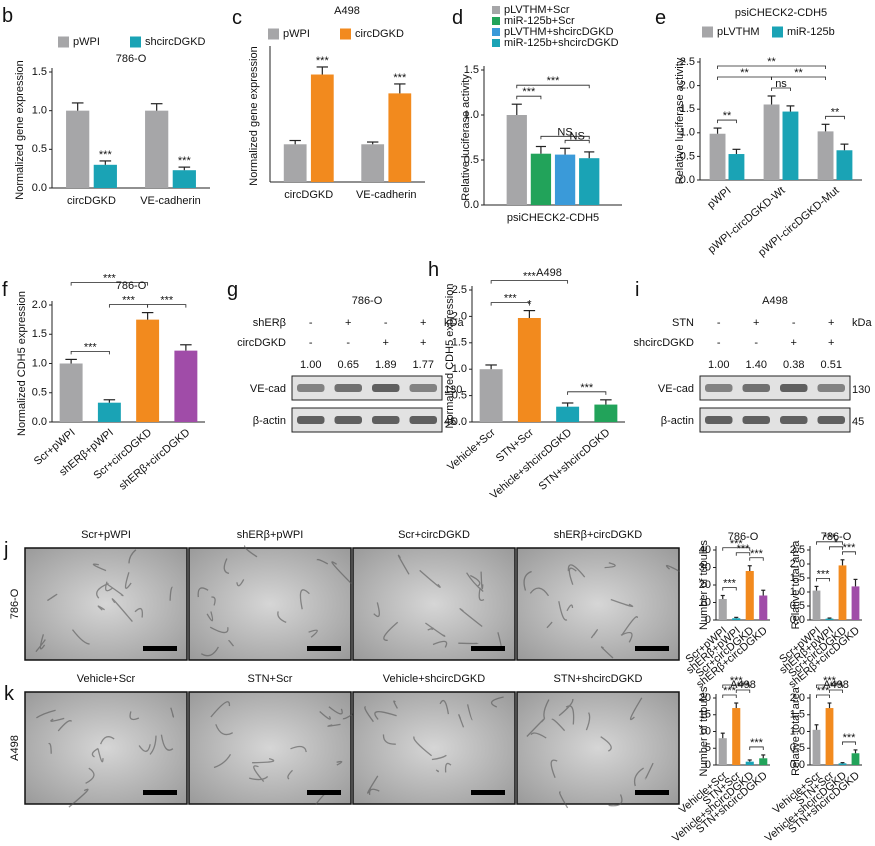 Image resolution: width=875 pixels, height=846 pixels. What do you see at coordinates (660, 18) in the screenshot?
I see `panel-letter: e` at bounding box center [660, 18].